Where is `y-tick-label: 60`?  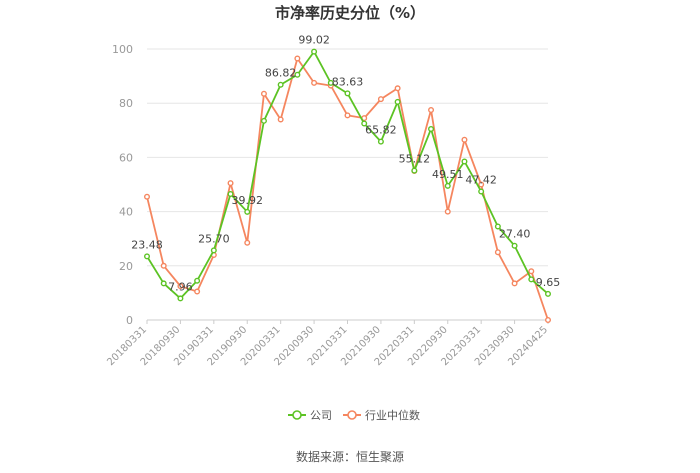 y-tick-label: 60 is located at coordinates (126, 157).